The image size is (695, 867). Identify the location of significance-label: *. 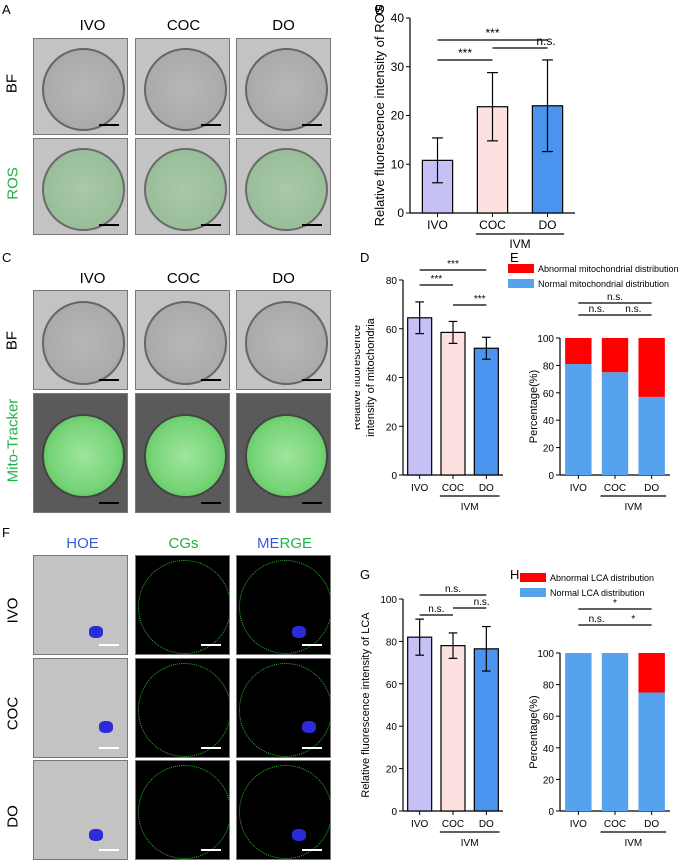
(633, 619).